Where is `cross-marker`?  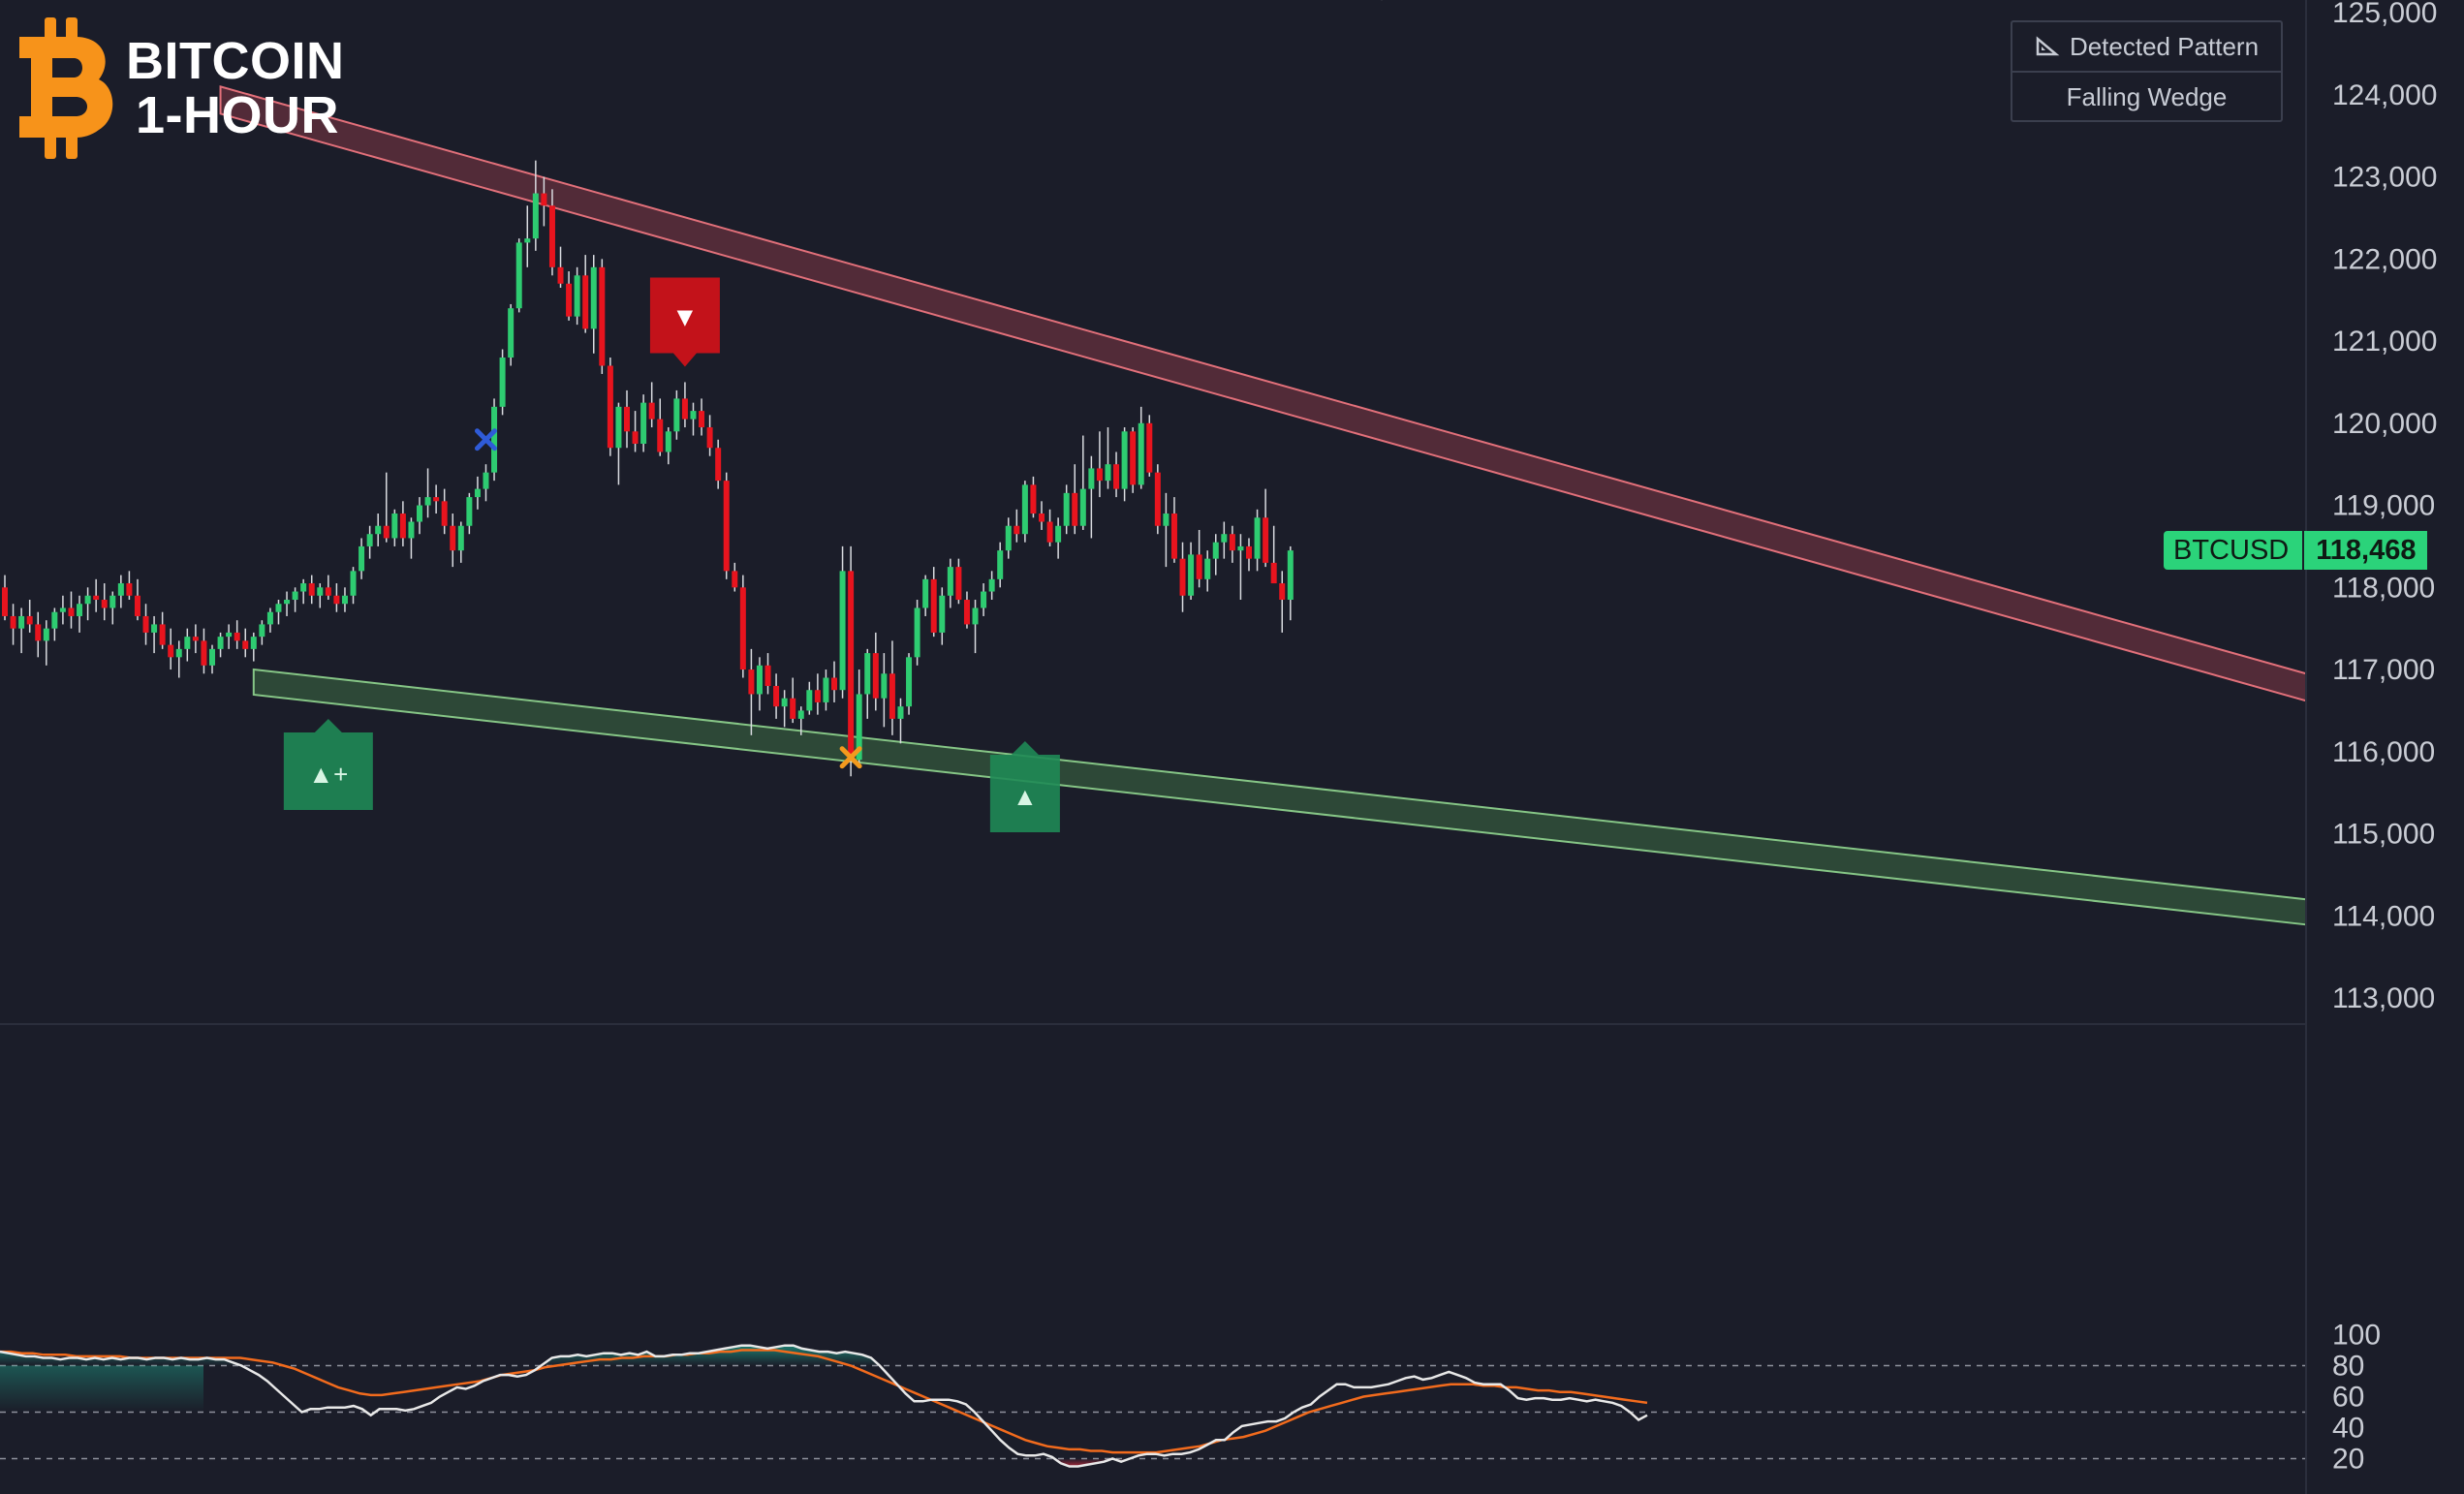
cross-marker is located at coordinates (850, 757).